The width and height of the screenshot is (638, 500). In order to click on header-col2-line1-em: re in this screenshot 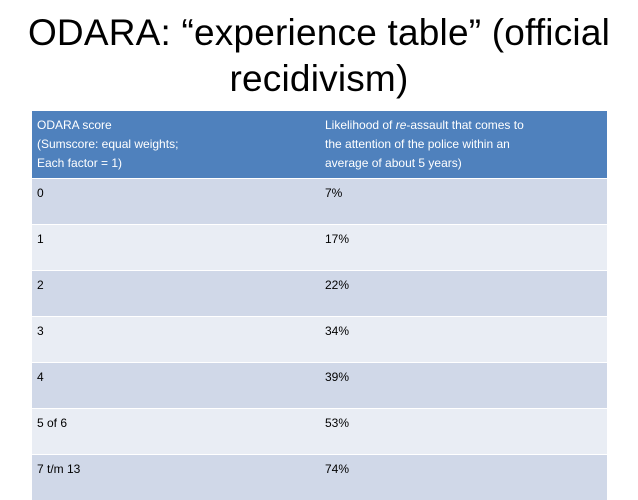, I will do `click(401, 125)`.